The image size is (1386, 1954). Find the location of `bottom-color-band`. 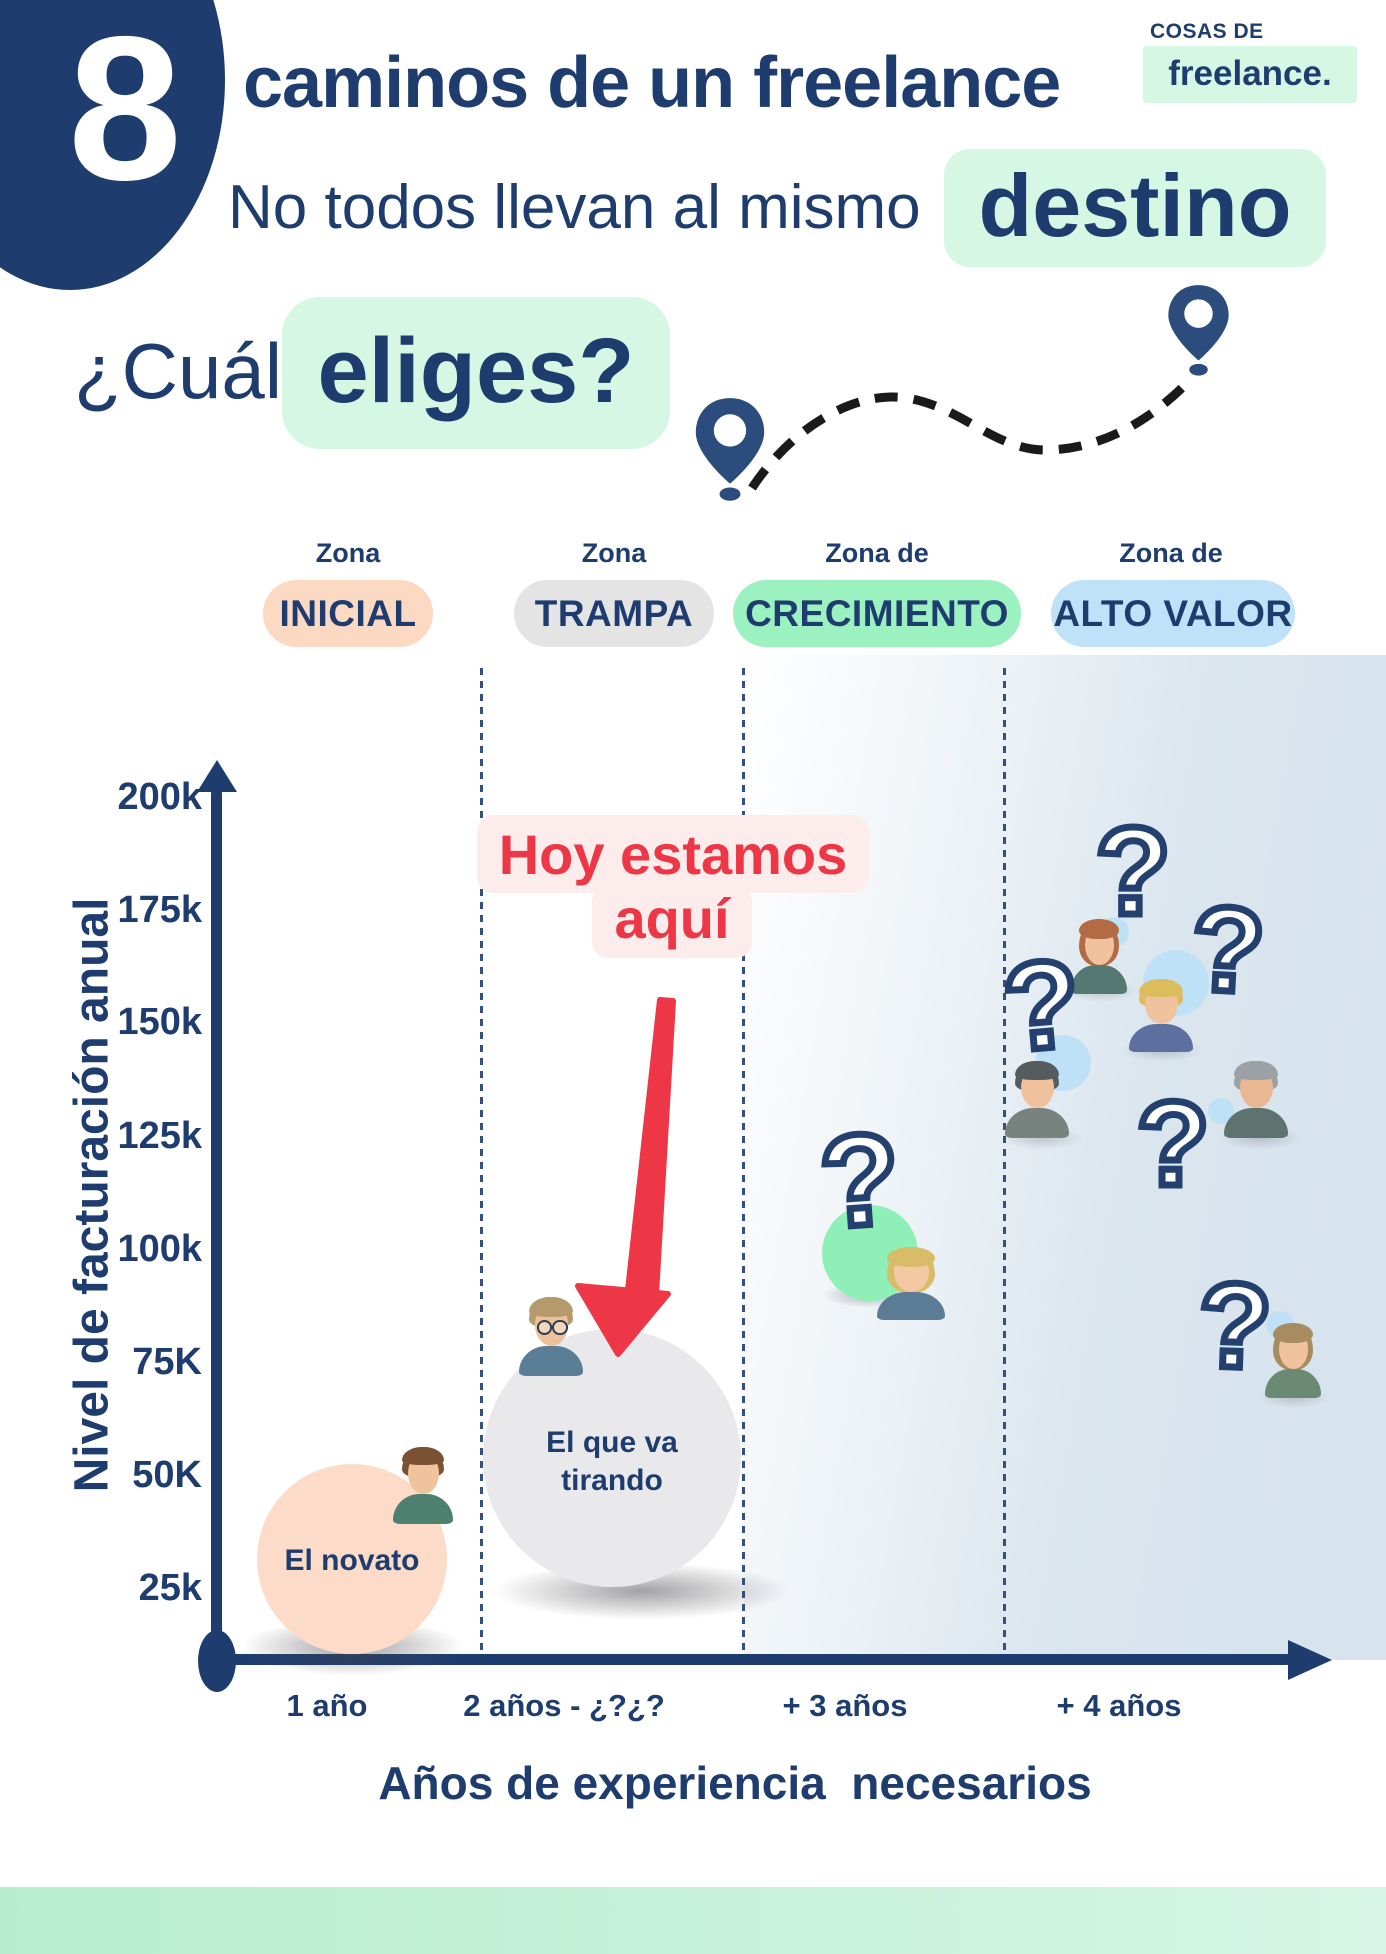

bottom-color-band is located at coordinates (693, 1920).